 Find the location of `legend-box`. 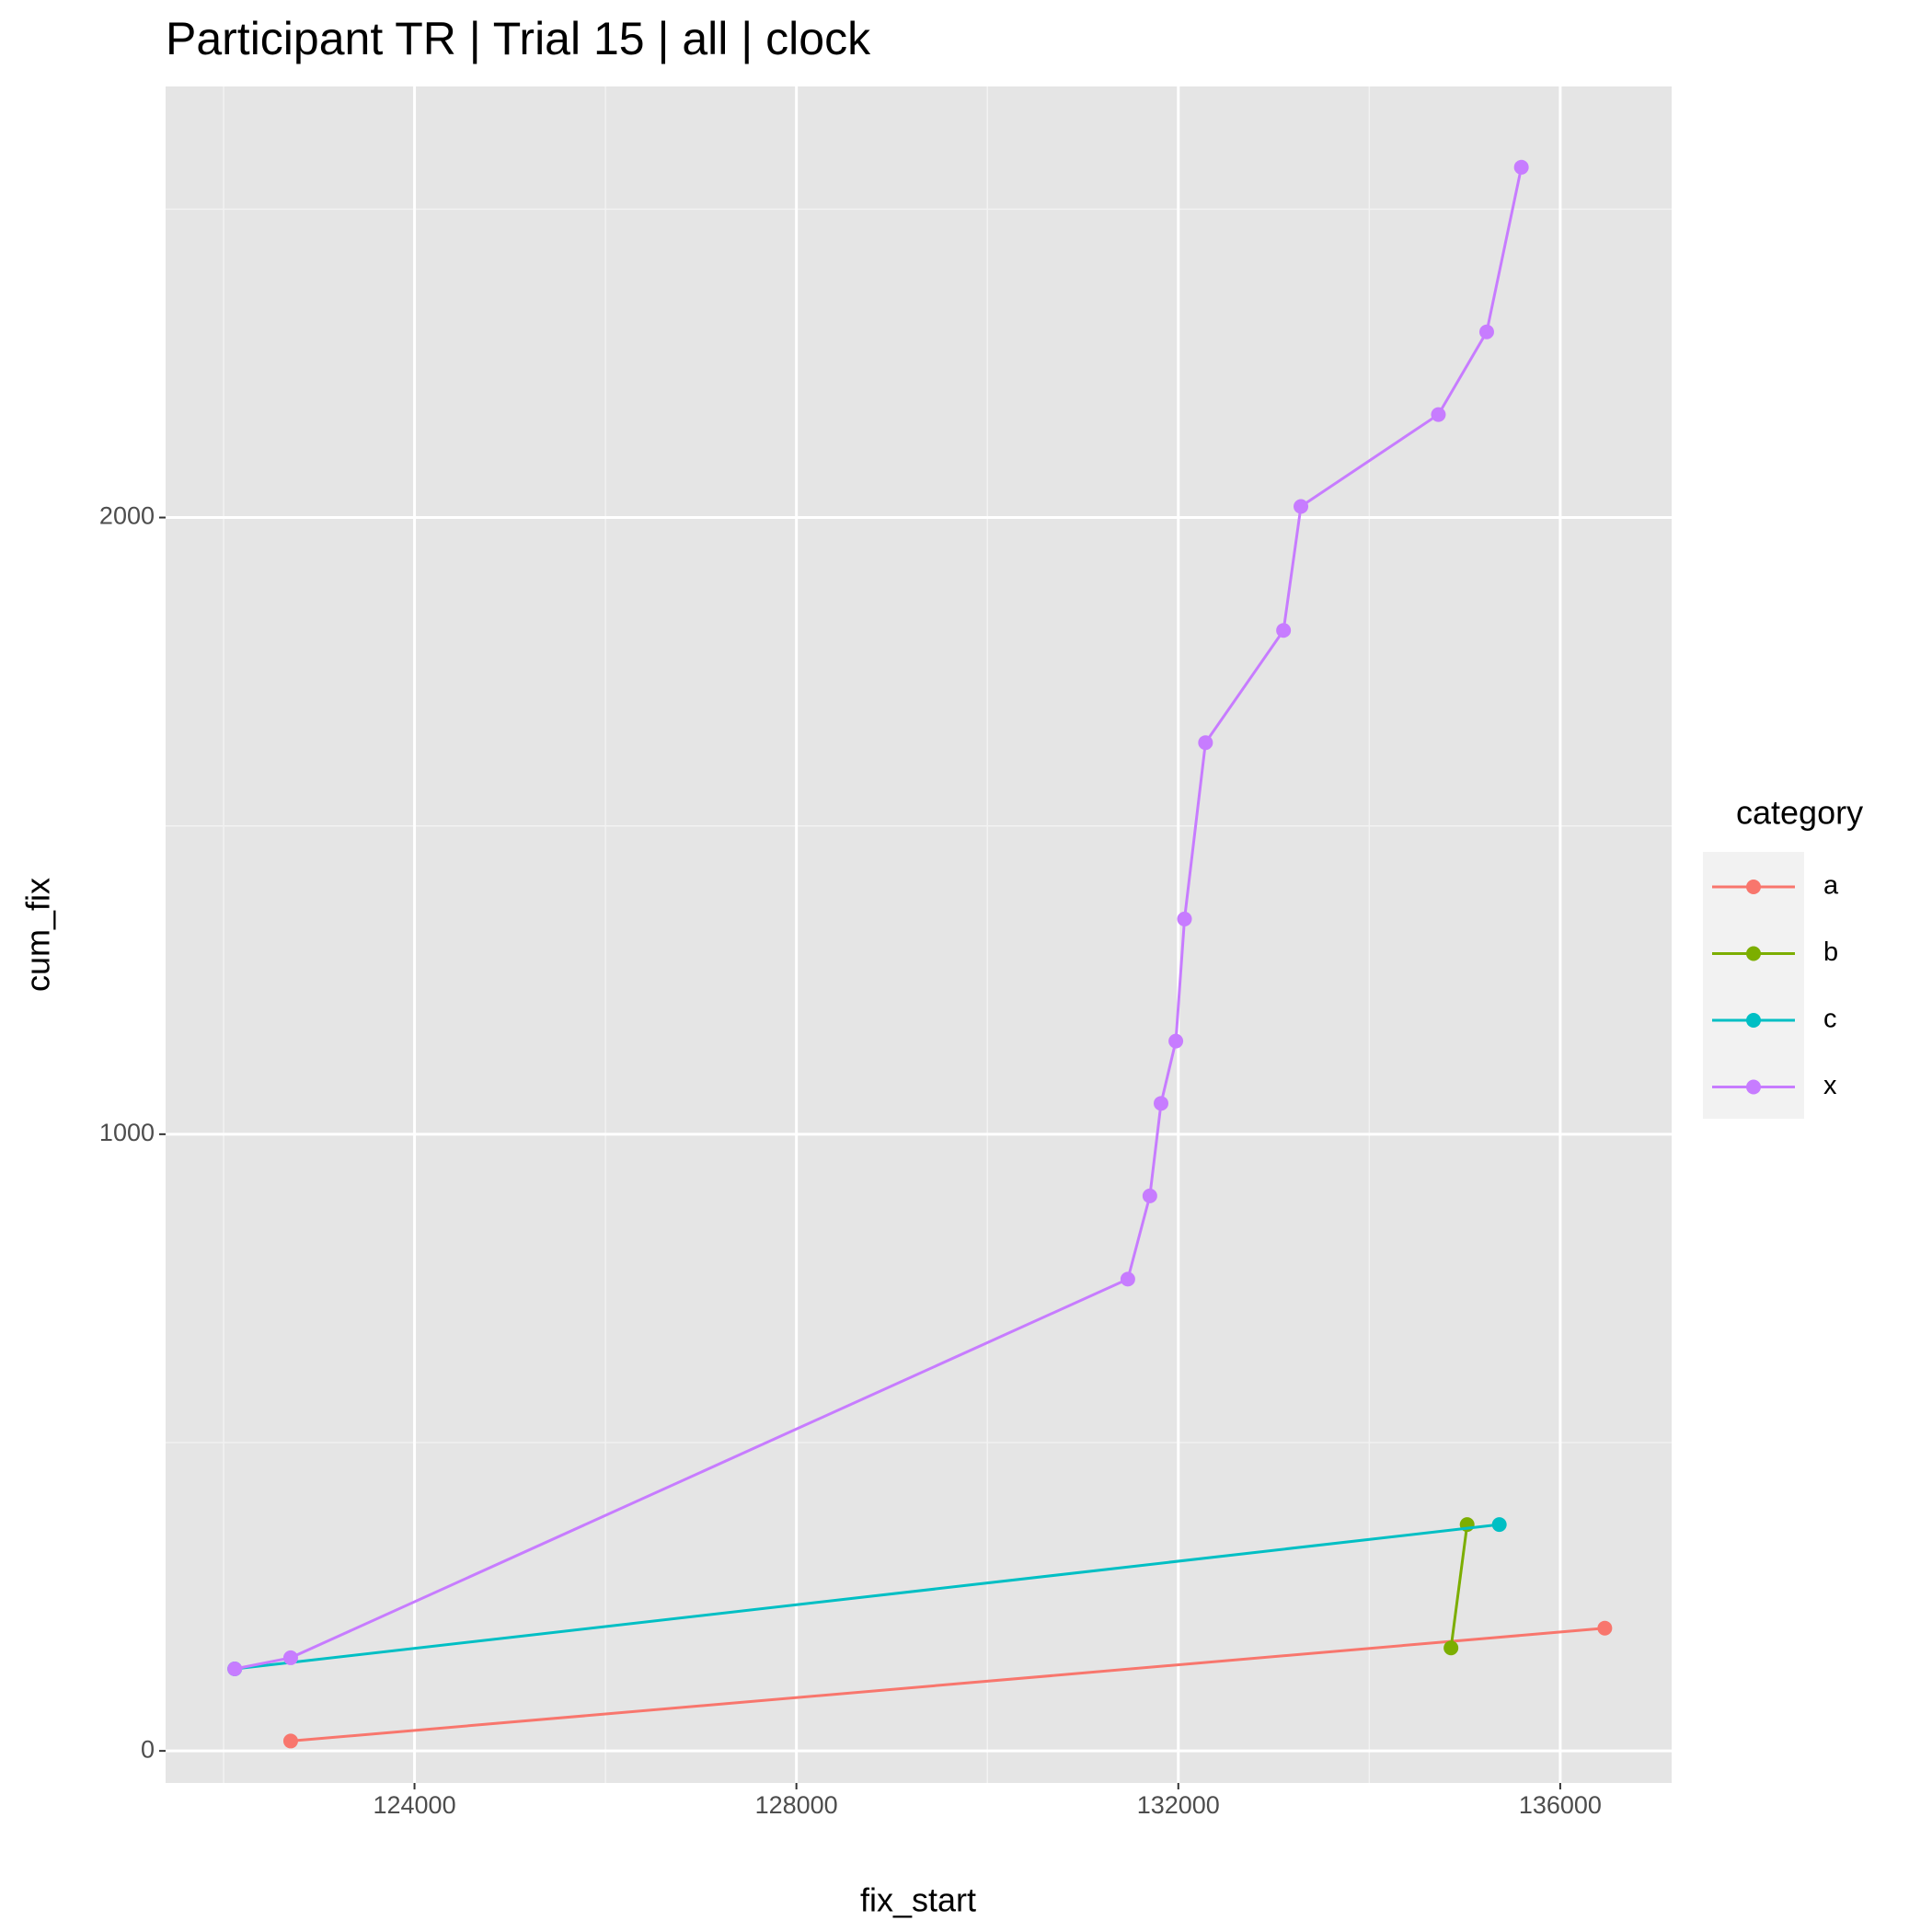

legend-box is located at coordinates (1753, 985).